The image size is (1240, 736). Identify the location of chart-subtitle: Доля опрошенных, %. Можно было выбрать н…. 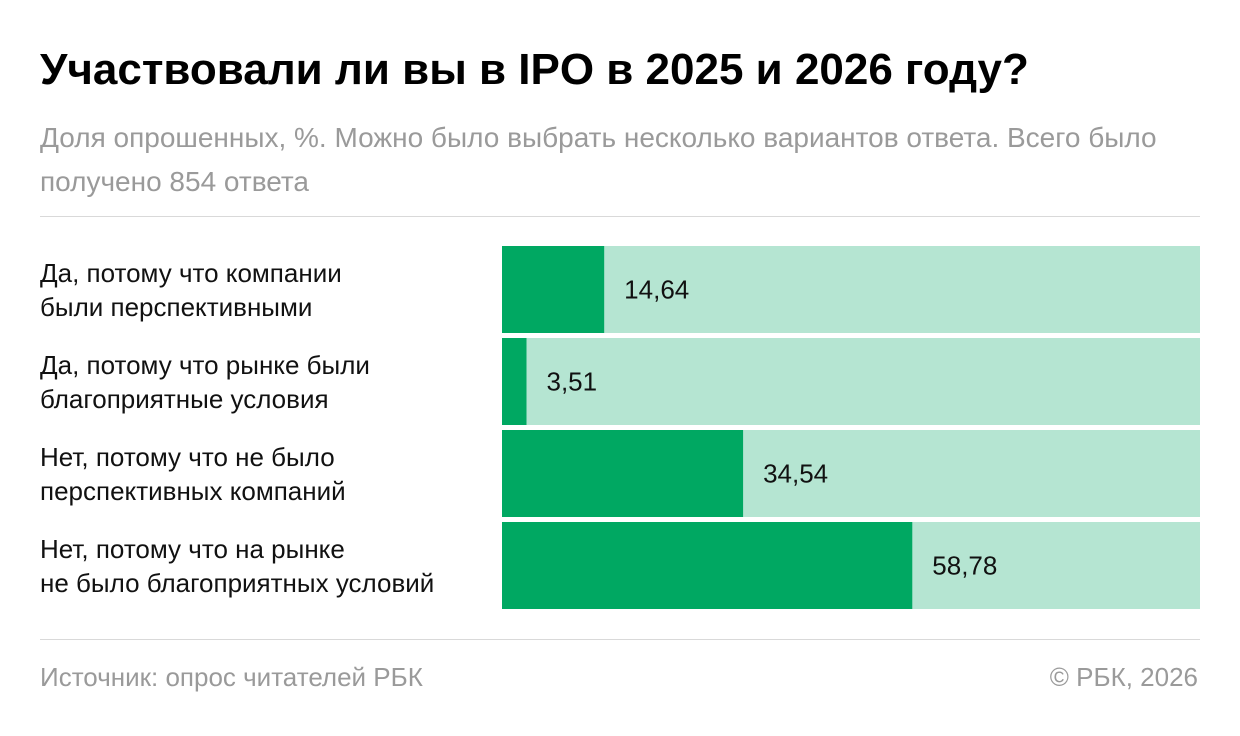
(598, 159).